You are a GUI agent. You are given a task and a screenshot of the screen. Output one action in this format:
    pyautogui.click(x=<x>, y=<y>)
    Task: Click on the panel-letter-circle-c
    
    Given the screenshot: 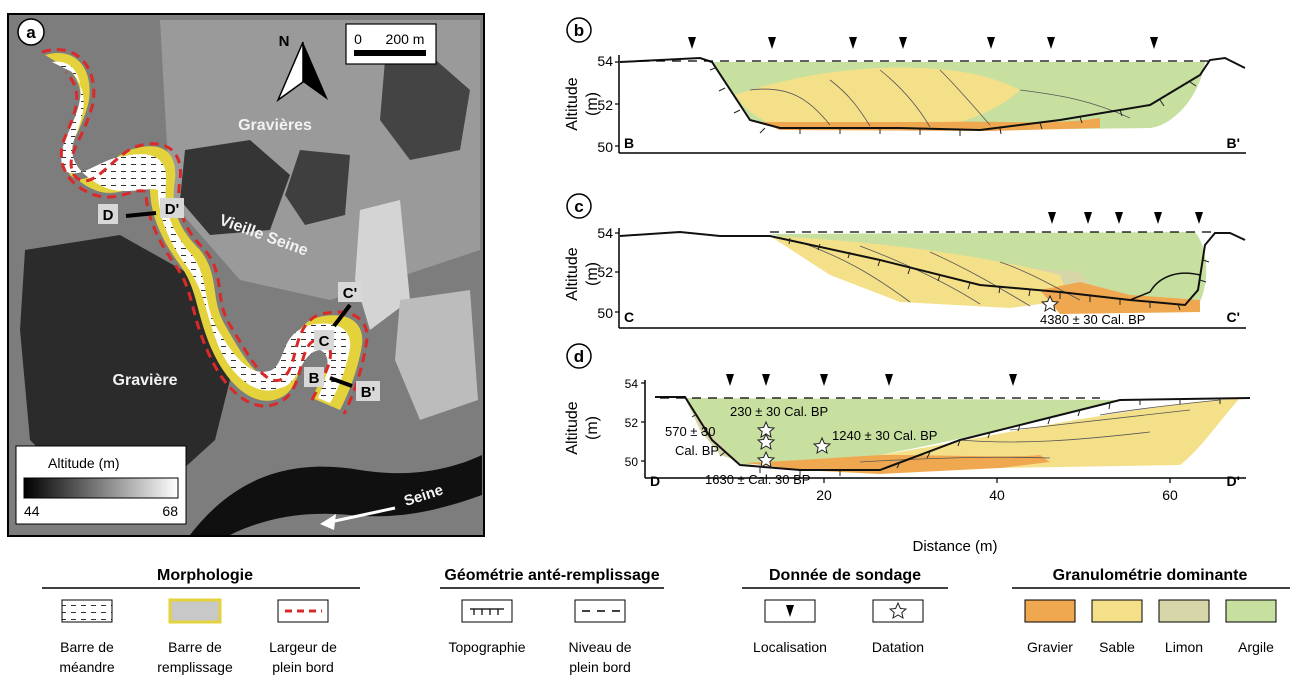 What is the action you would take?
    pyautogui.click(x=579, y=206)
    